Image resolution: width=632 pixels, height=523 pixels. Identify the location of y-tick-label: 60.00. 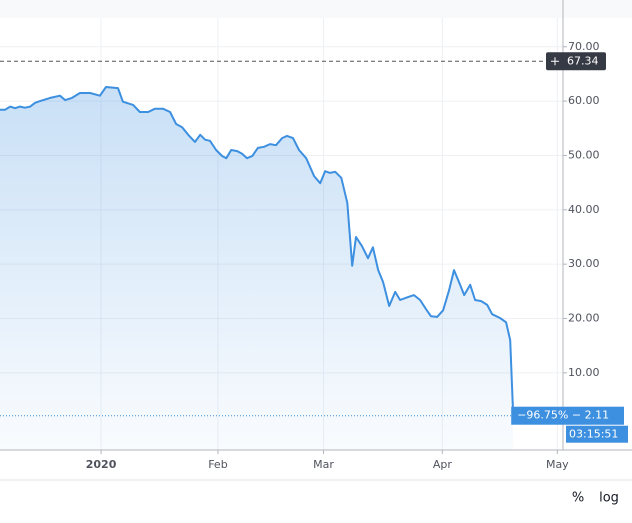
(584, 100).